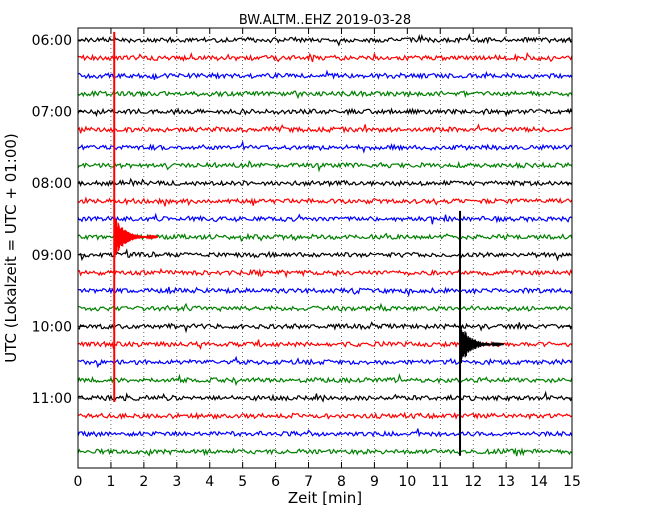  I want to click on x-tick-label: 11, so click(440, 482).